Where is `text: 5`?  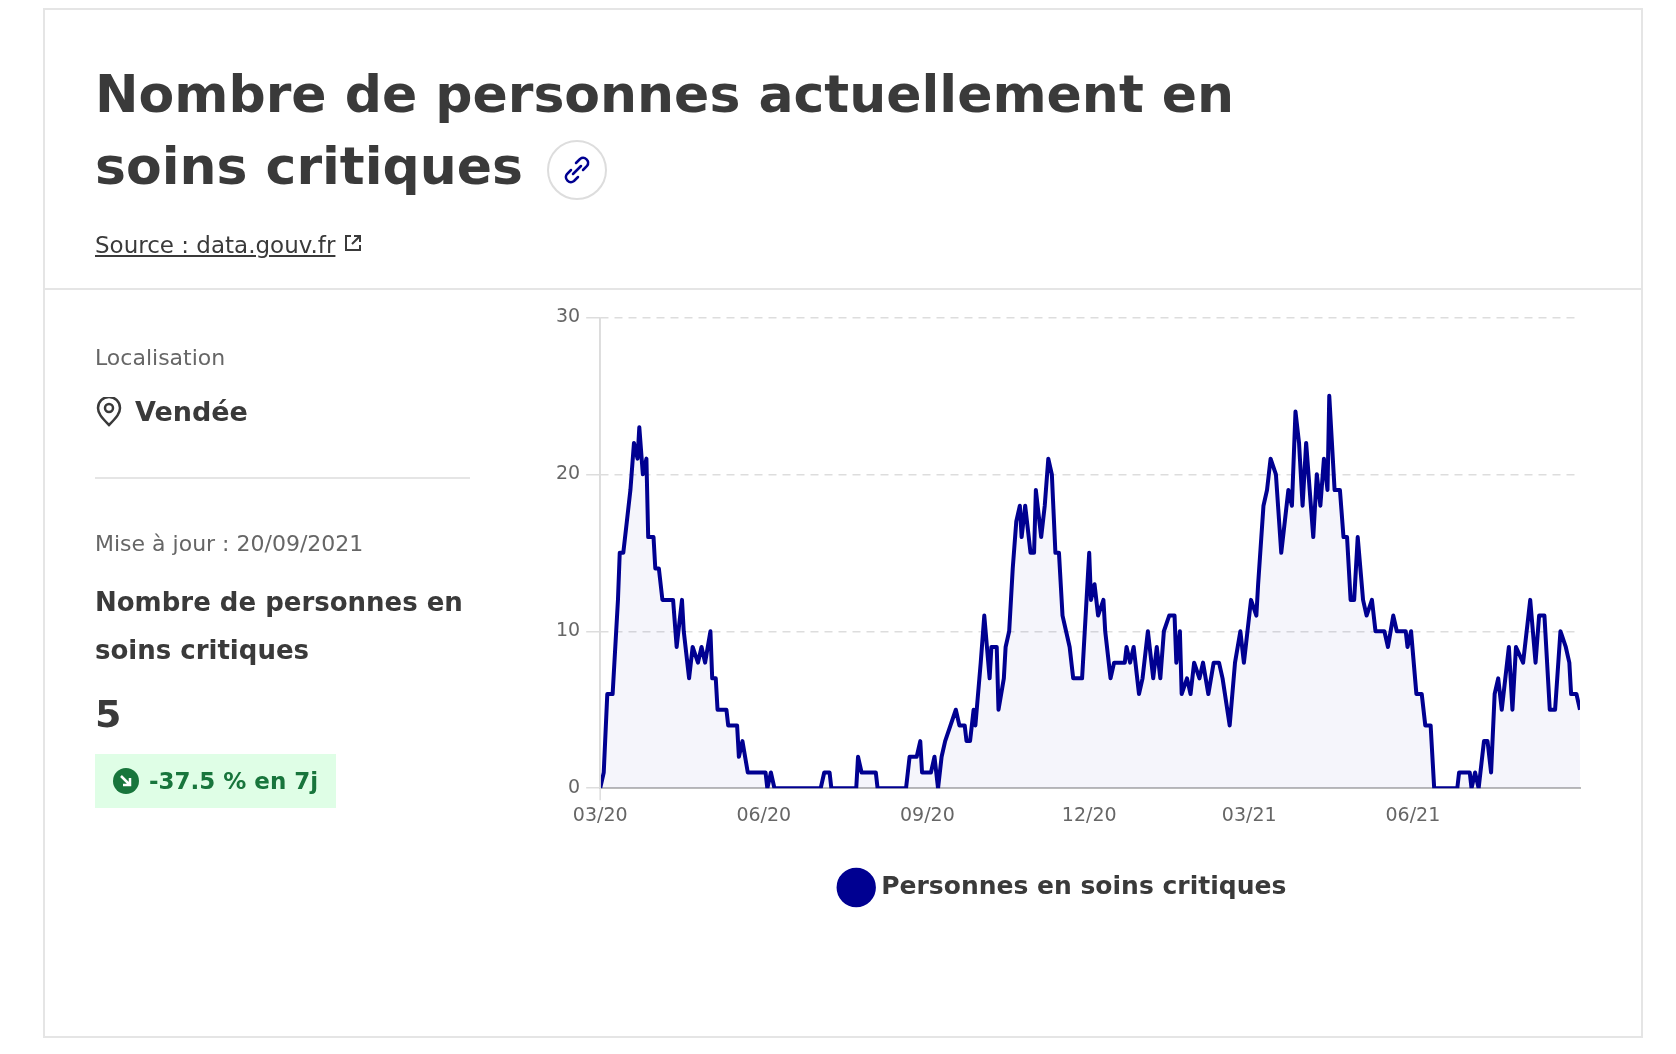 text: 5 is located at coordinates (108, 714).